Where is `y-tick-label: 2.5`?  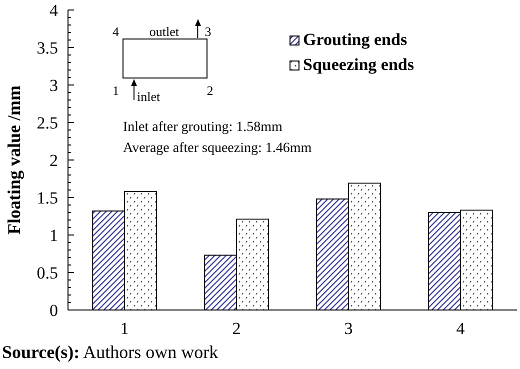
y-tick-label: 2.5 is located at coordinates (47, 122).